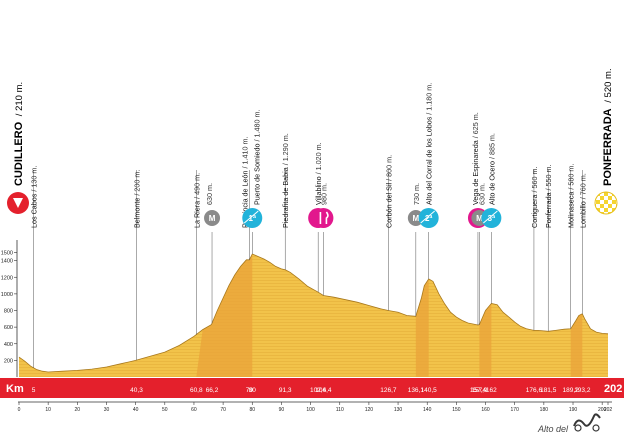 The width and height of the screenshot is (624, 445). Describe the element at coordinates (19, 410) in the screenshot. I see `x-tick-label: 0` at that location.